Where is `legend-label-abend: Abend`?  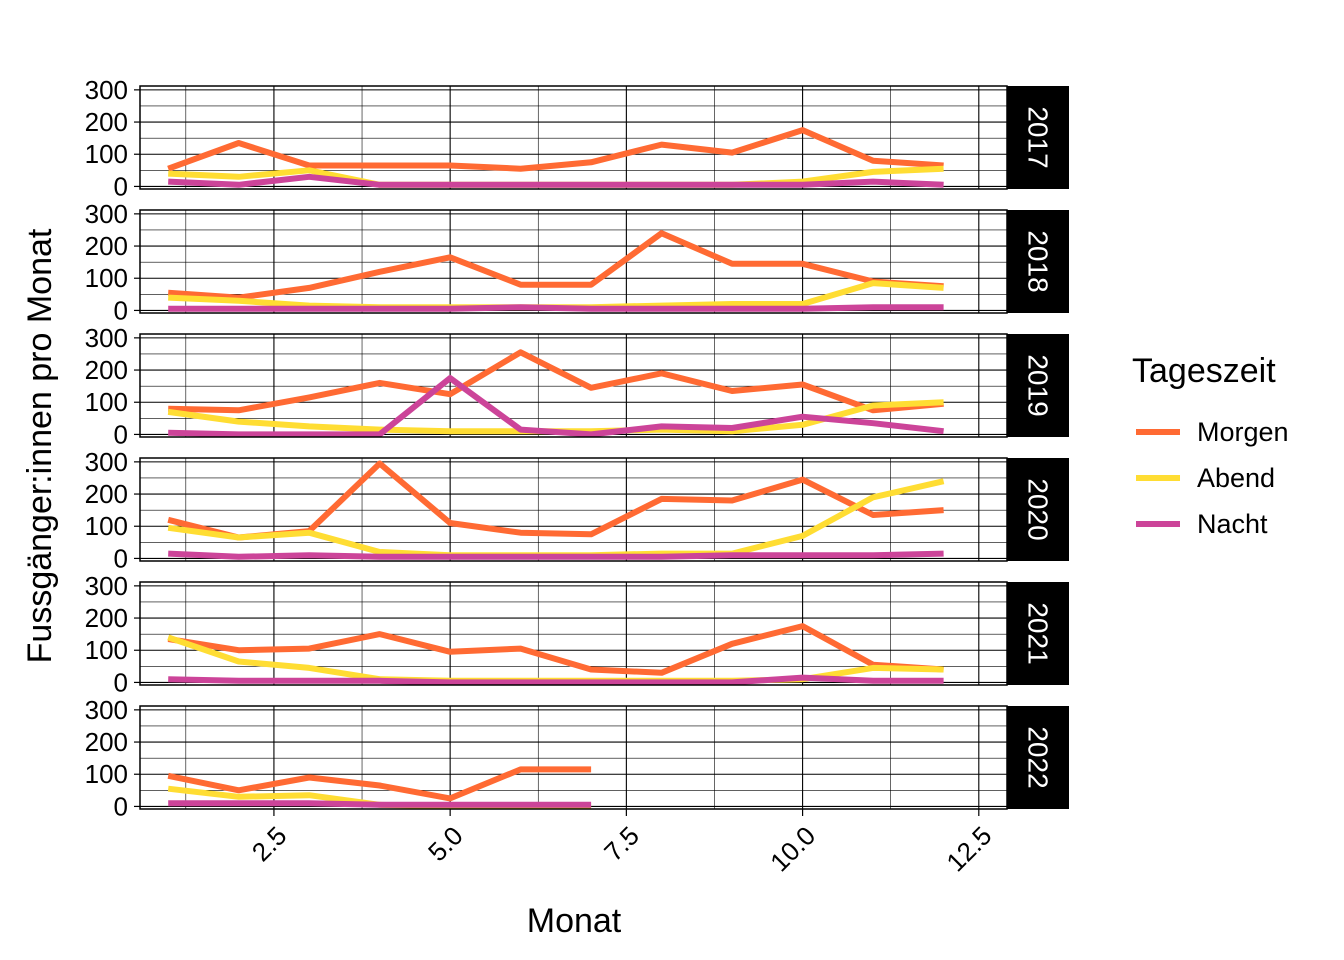
legend-label-abend: Abend is located at coordinates (1236, 478).